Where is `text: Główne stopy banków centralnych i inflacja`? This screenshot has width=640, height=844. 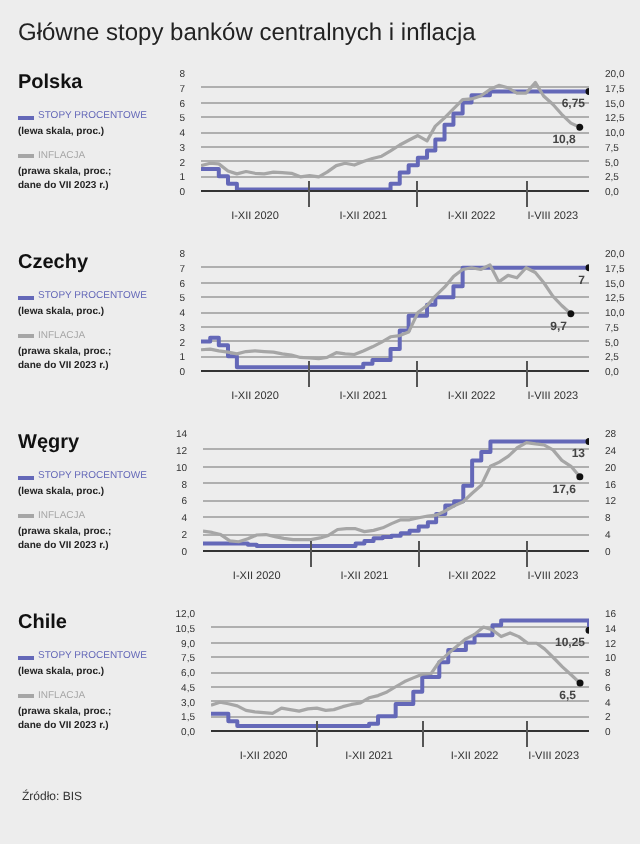 text: Główne stopy banków centralnych i inflacja is located at coordinates (246, 33).